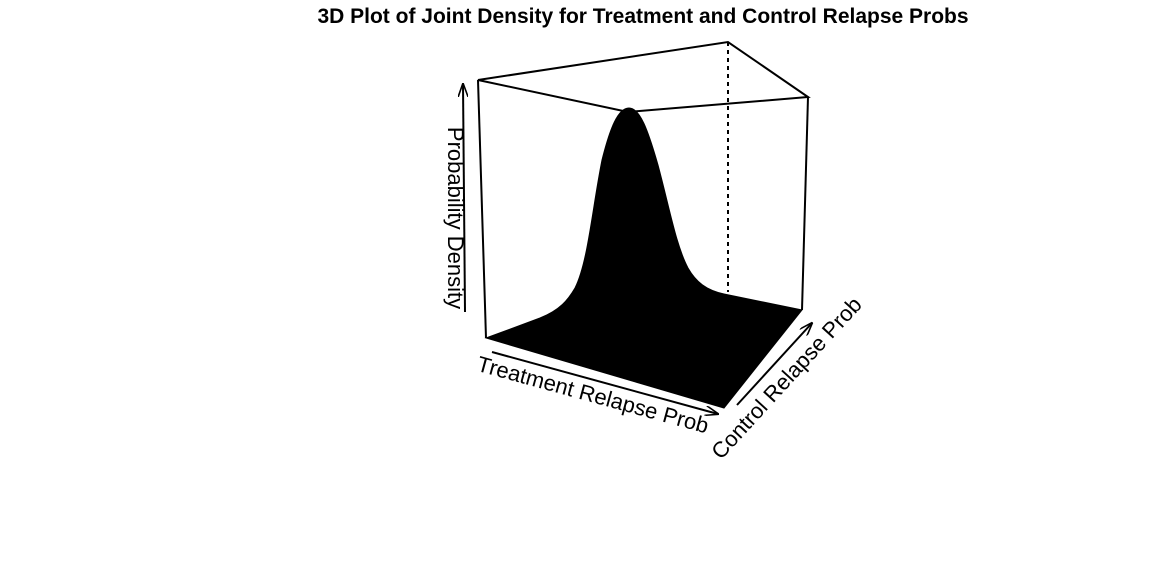 This screenshot has width=1152, height=576. Describe the element at coordinates (643, 258) in the screenshot. I see `density-surface` at that location.